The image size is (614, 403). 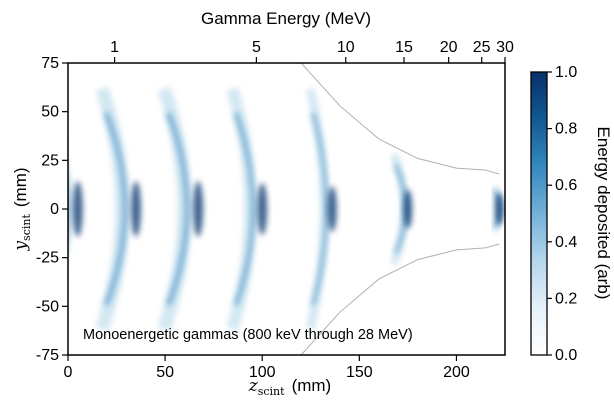 What do you see at coordinates (456, 372) in the screenshot?
I see `x-tick-label: 200` at bounding box center [456, 372].